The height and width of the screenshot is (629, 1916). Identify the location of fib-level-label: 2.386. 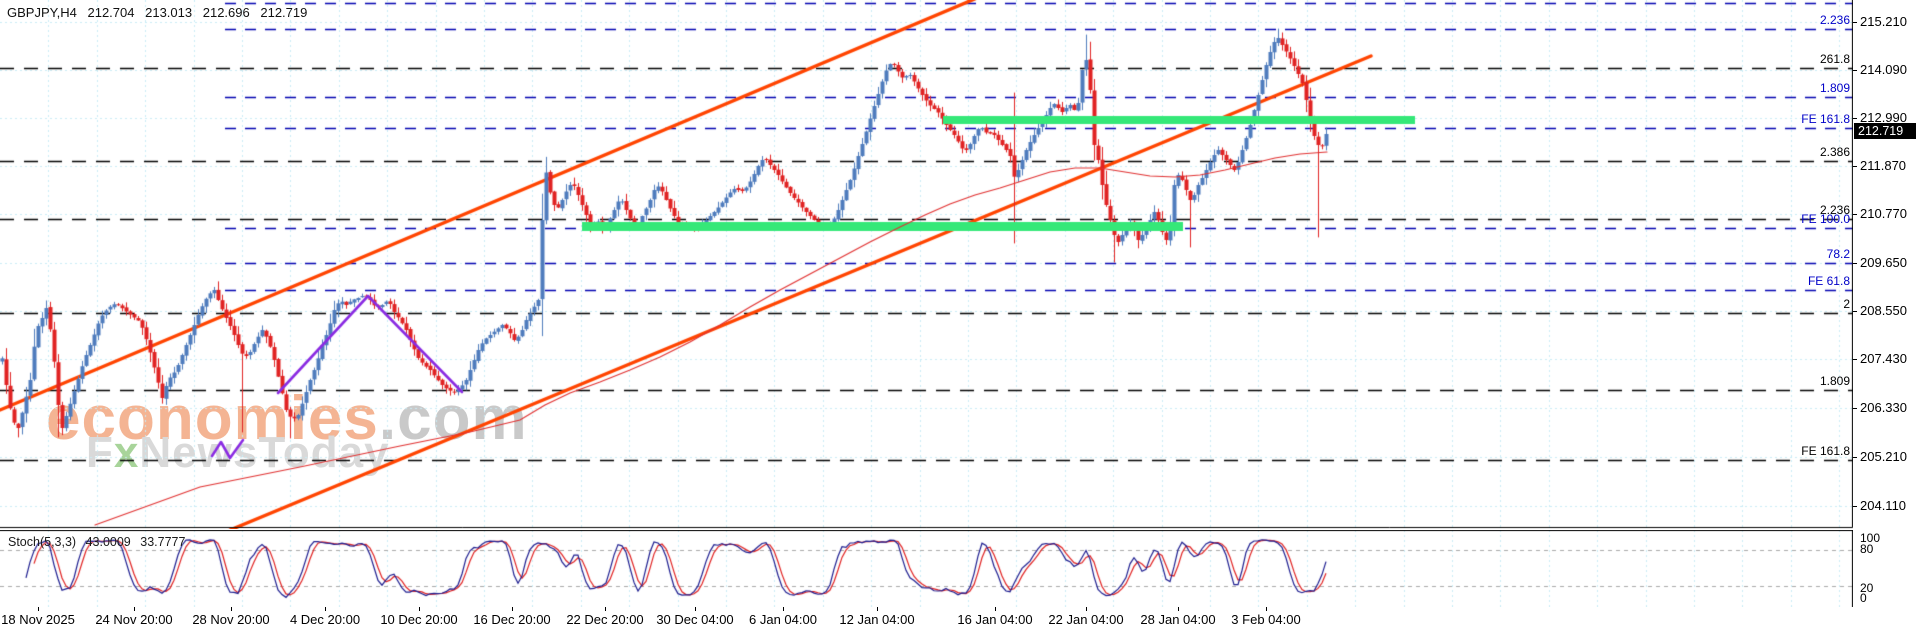
(1834, 152).